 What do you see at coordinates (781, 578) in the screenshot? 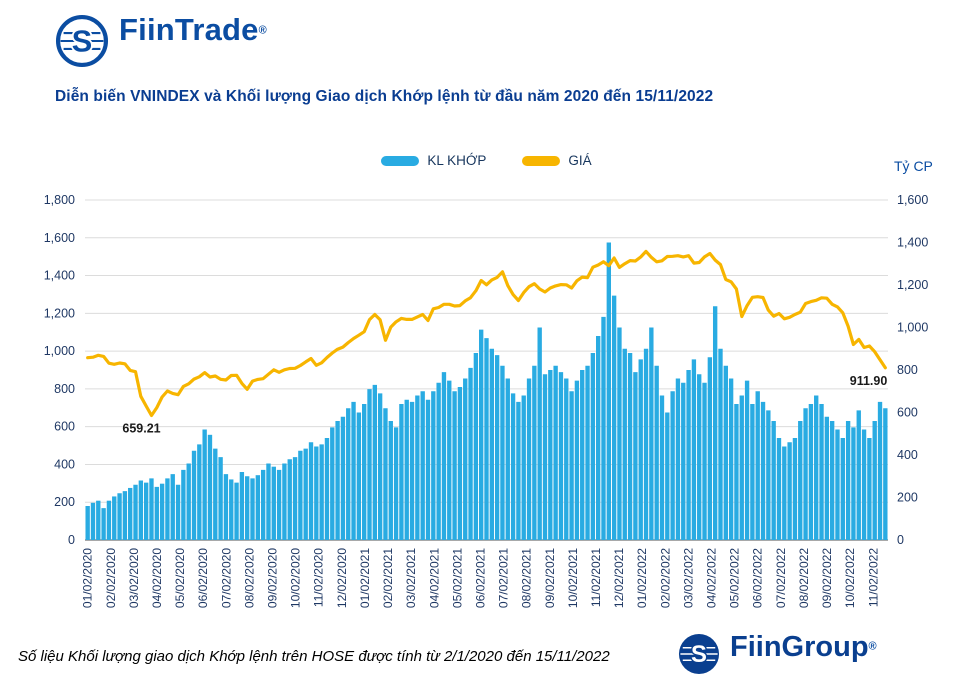
I see `svg-text: 07/02/2022` at bounding box center [781, 578].